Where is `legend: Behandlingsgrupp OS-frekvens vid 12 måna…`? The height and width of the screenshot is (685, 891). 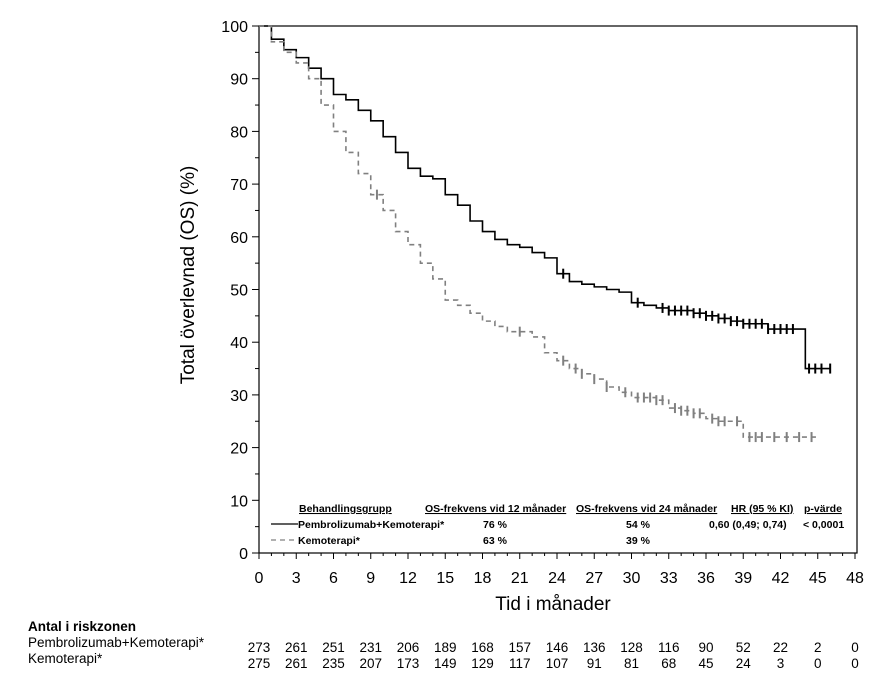 legend: Behandlingsgrupp OS-frekvens vid 12 måna… is located at coordinates (557, 525).